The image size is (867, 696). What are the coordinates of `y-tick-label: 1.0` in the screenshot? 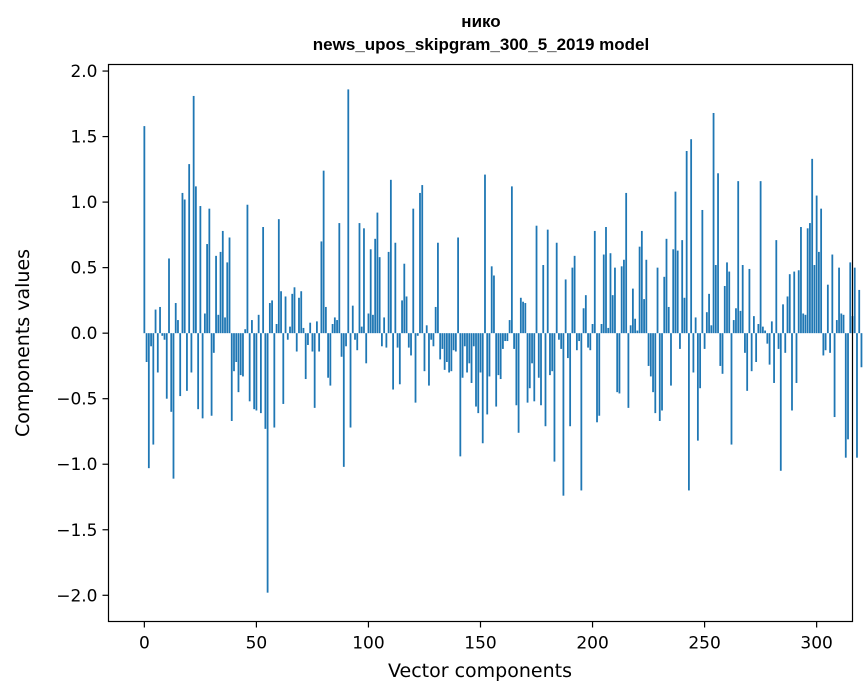 It's located at (83, 203).